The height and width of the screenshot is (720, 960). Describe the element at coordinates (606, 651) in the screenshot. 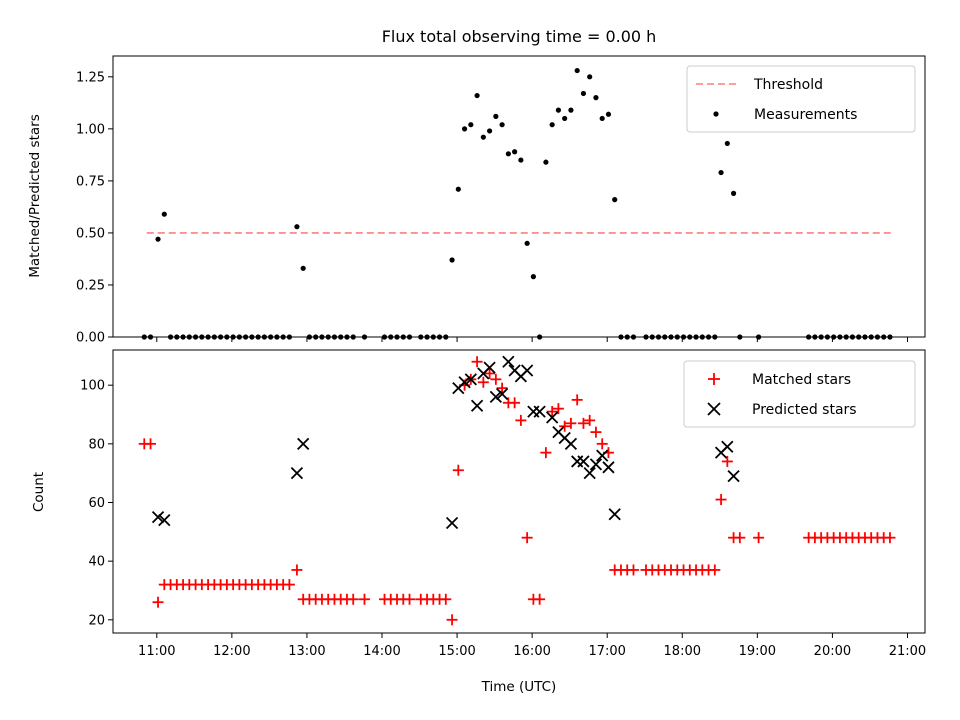

I see `x-tick-label: 17:00` at that location.